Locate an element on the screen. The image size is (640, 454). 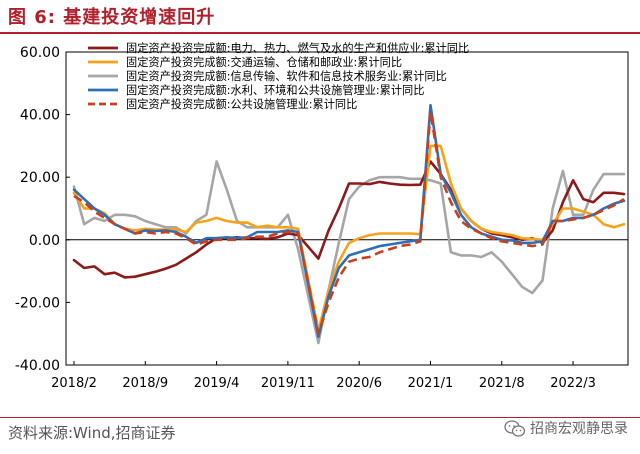
x-tick-label: 2020/6 is located at coordinates (359, 383).